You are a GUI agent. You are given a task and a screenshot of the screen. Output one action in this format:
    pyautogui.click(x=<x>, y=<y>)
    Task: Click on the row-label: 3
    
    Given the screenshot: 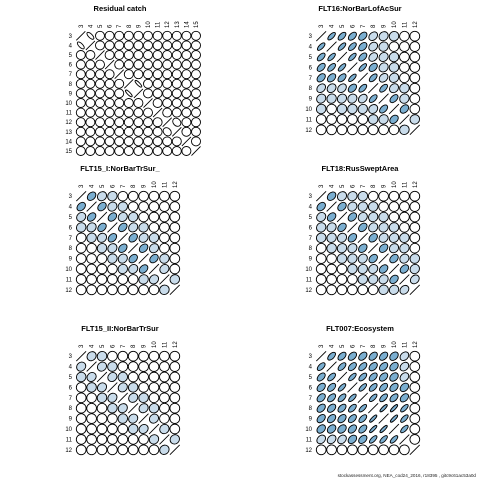 What is the action you would take?
    pyautogui.click(x=71, y=197)
    